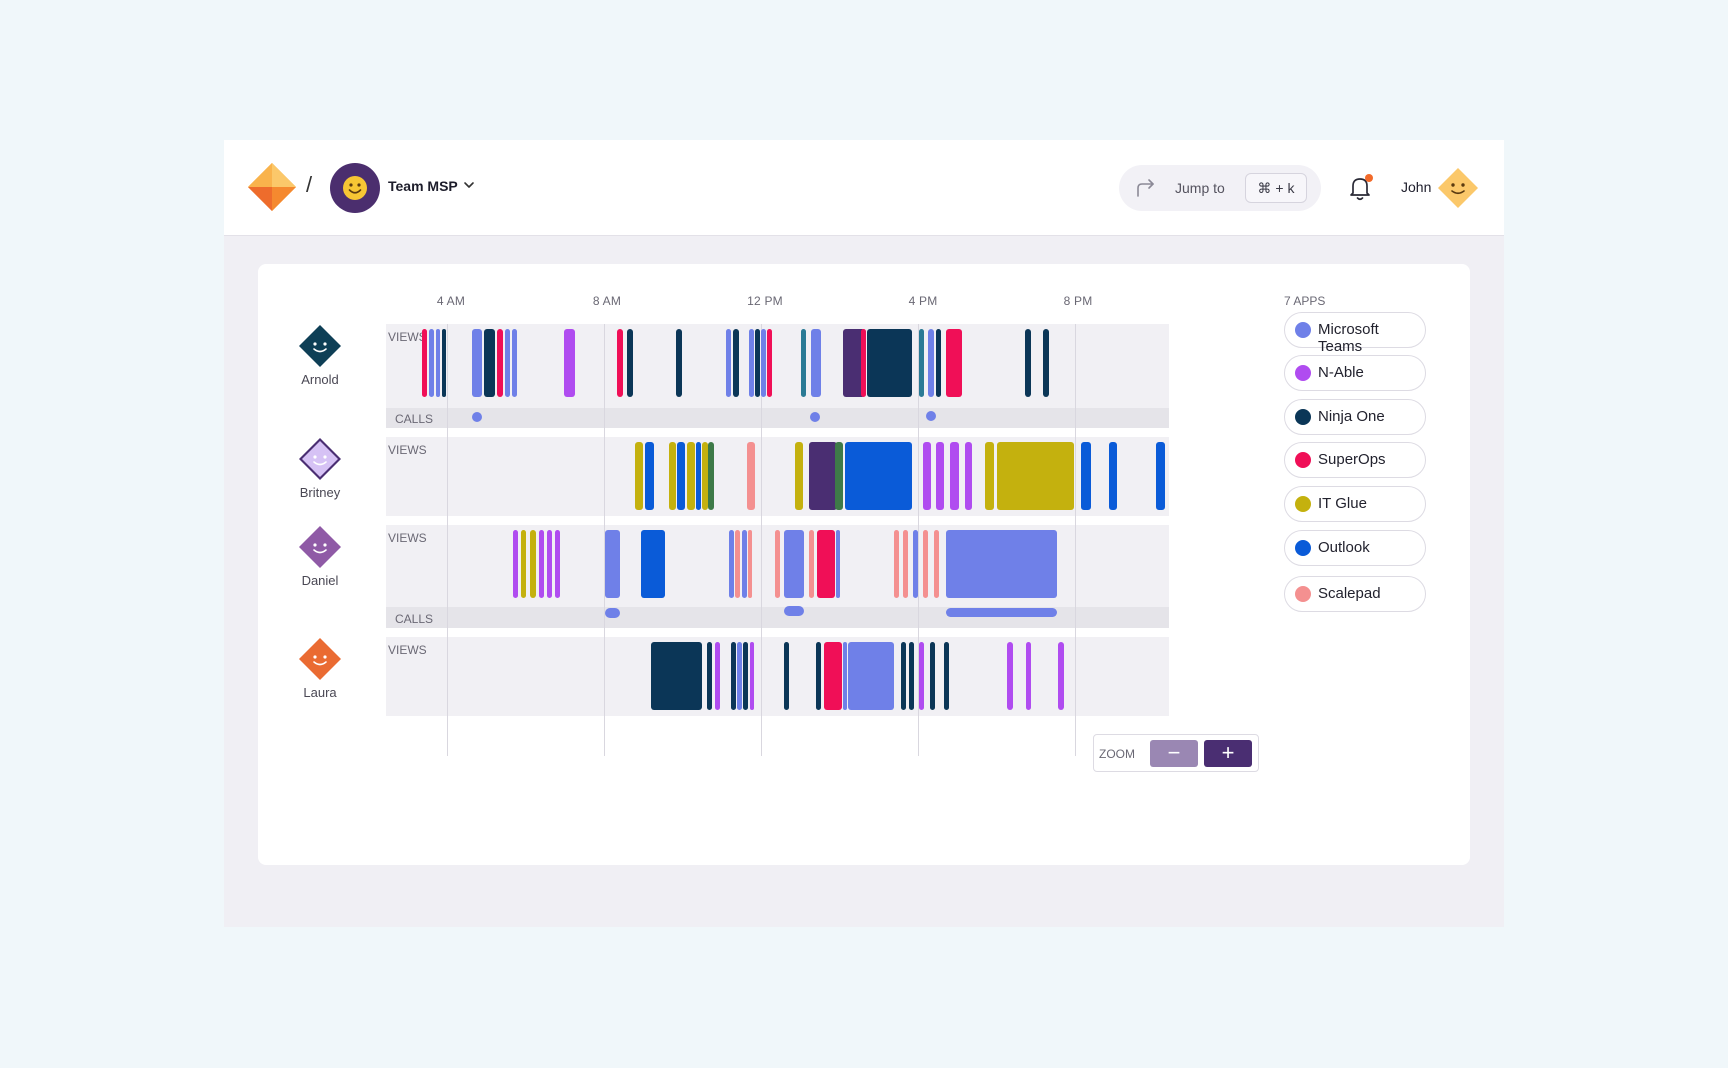  What do you see at coordinates (1355, 504) in the screenshot?
I see `legend-item-it-glue: IT Glue` at bounding box center [1355, 504].